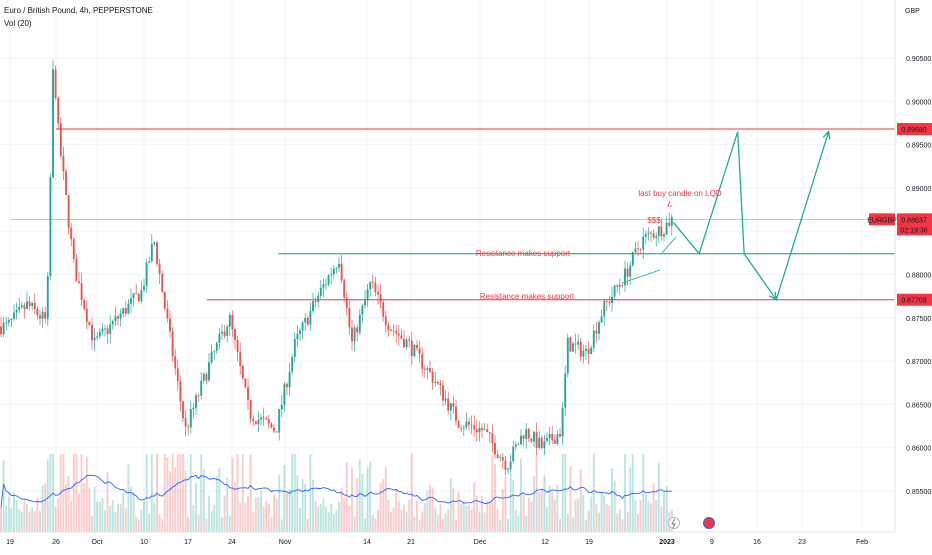 The height and width of the screenshot is (555, 932). I want to click on time-scale-panel, so click(447, 541).